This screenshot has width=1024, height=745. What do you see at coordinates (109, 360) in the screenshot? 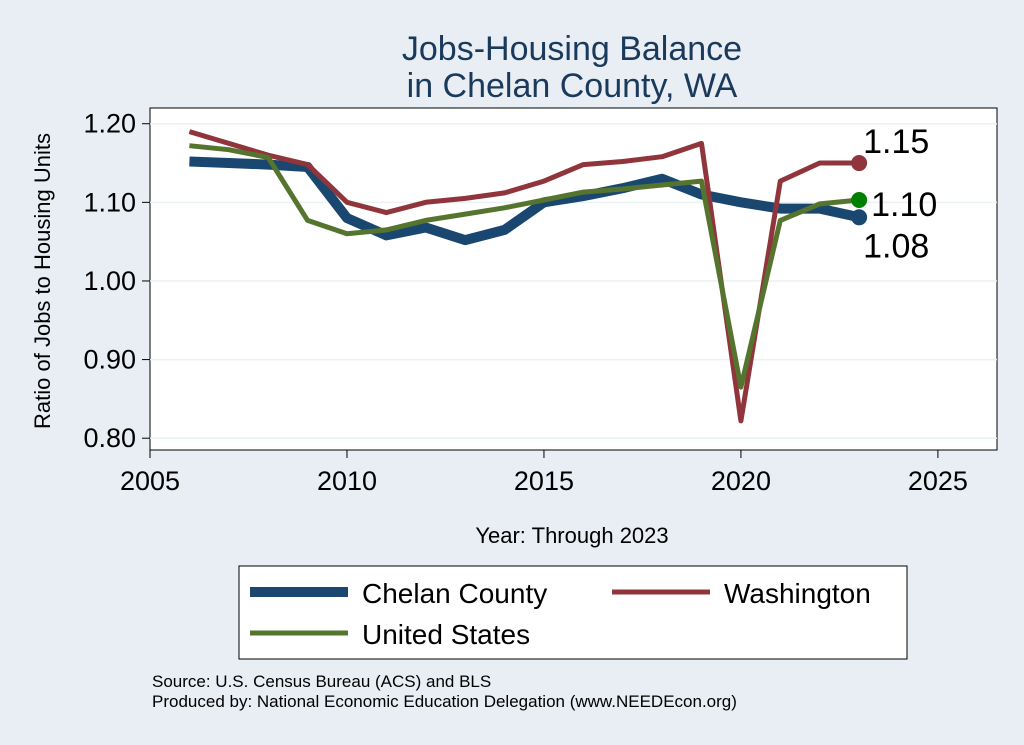
I see `y-tick-label: 0.90` at bounding box center [109, 360].